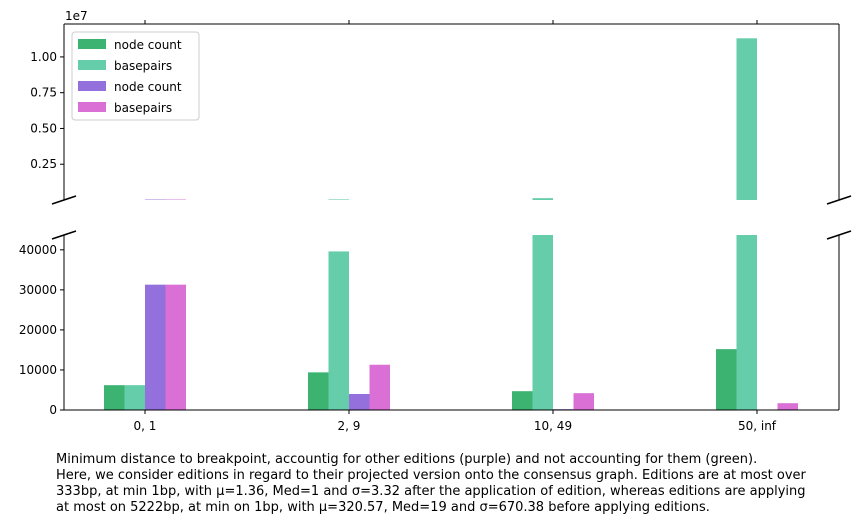 The width and height of the screenshot is (866, 528). Describe the element at coordinates (76, 16) in the screenshot. I see `upper-axis-offset-label: 1e7` at that location.